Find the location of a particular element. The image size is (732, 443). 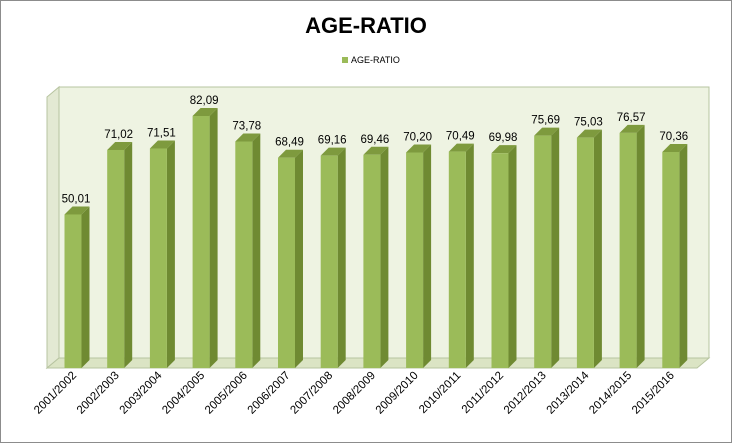

x-tick-label: 2008/2009 is located at coordinates (354, 393).